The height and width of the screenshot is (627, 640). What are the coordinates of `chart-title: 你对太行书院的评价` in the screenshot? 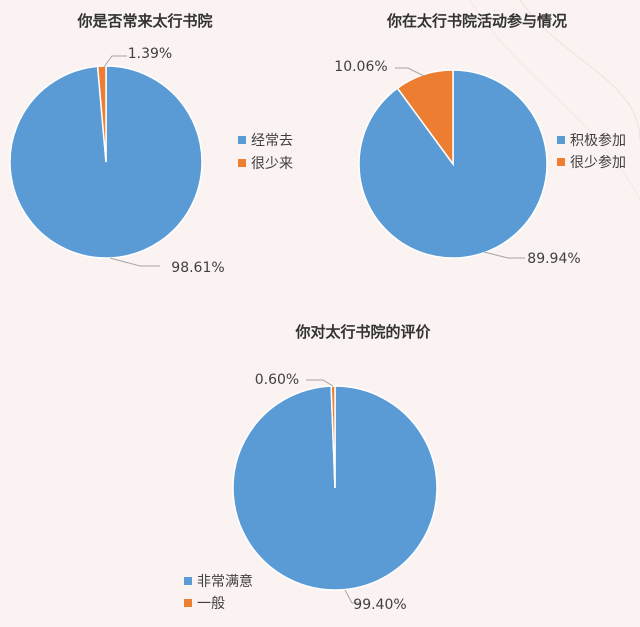 It's located at (362, 332).